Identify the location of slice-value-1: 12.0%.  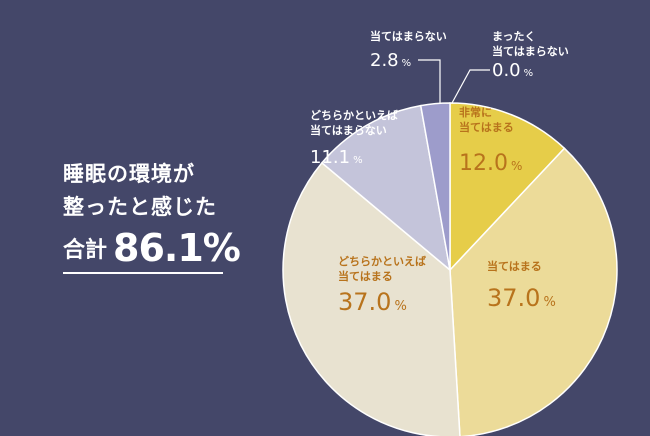
(490, 163).